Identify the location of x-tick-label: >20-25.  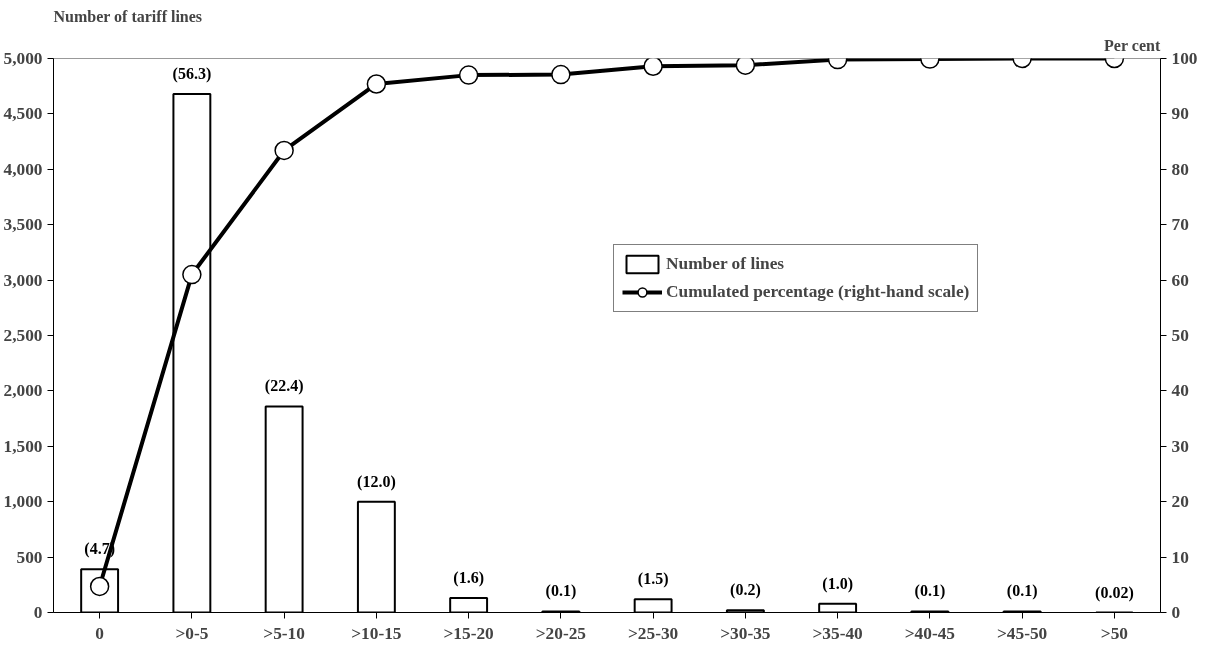
(561, 633).